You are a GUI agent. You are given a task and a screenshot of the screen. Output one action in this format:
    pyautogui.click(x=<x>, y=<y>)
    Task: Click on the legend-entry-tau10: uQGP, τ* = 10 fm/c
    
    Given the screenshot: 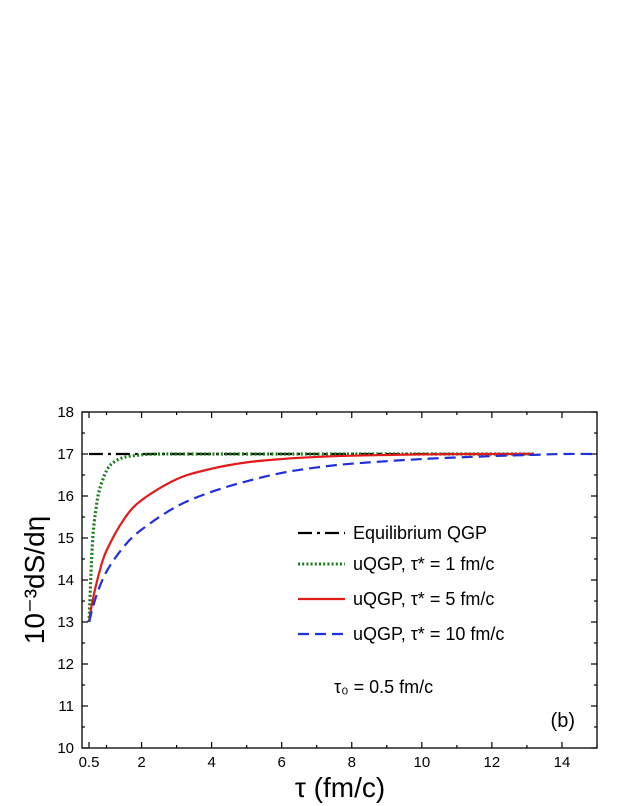 What is the action you would take?
    pyautogui.click(x=401, y=634)
    